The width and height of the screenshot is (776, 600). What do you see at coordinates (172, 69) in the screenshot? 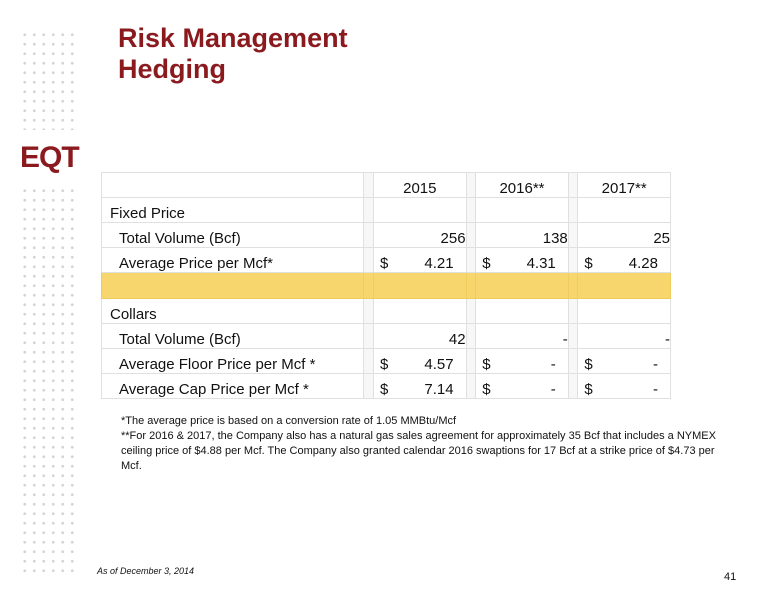
I see `title-line-2: Hedging` at bounding box center [172, 69].